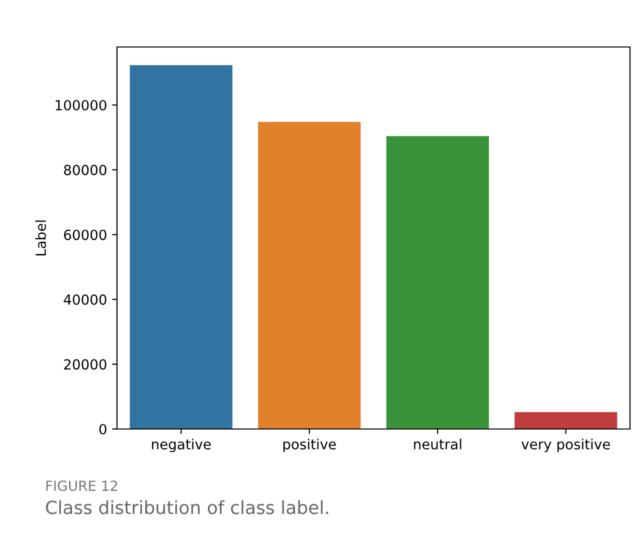 This screenshot has width=644, height=540. I want to click on y-tick-label: 100000, so click(81, 105).